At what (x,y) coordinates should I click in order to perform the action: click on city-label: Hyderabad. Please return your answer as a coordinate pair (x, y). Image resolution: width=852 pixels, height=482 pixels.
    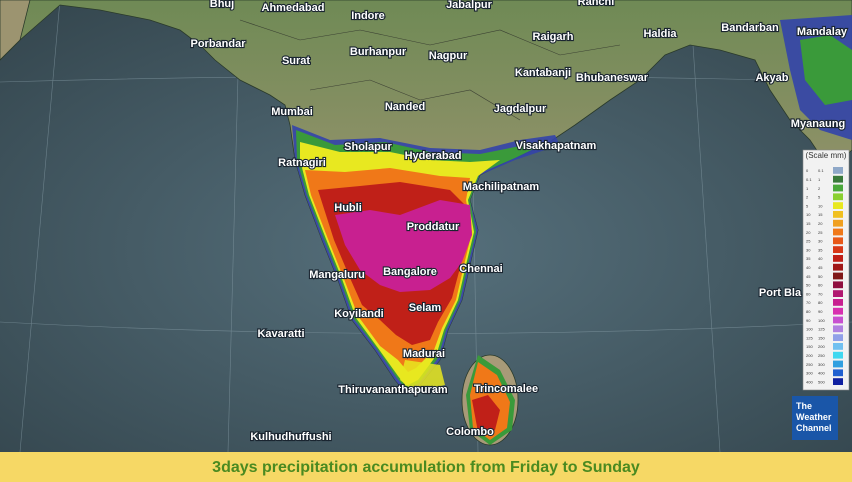
    Looking at the image, I should click on (433, 156).